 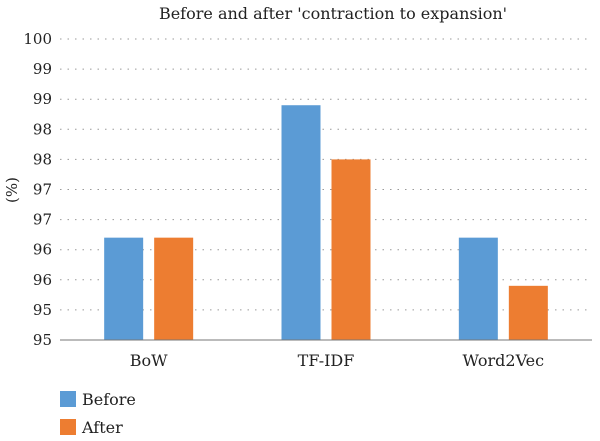 What do you see at coordinates (124, 288) in the screenshot?
I see `bar-before-bow` at bounding box center [124, 288].